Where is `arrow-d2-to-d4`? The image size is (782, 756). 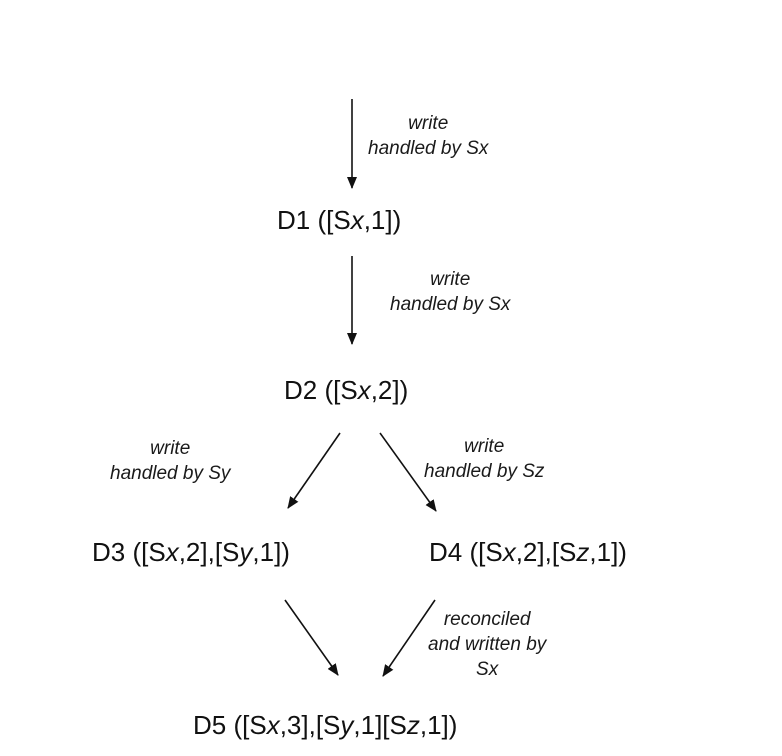 arrow-d2-to-d4 is located at coordinates (408, 472).